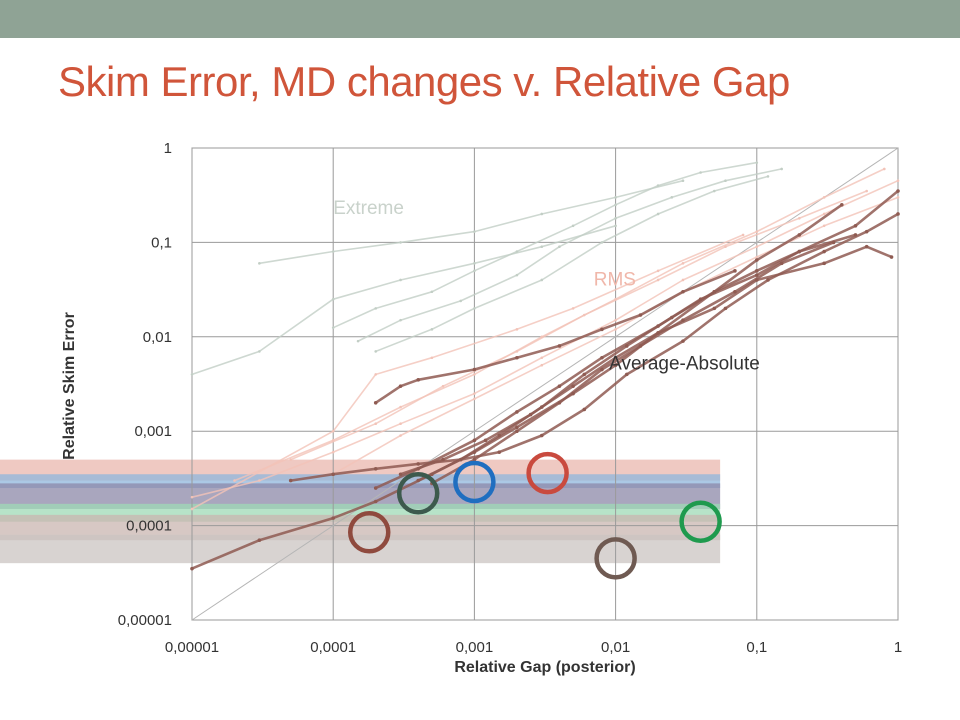 The width and height of the screenshot is (960, 720). Describe the element at coordinates (192, 647) in the screenshot. I see `x-tick-label: 0,00001` at that location.